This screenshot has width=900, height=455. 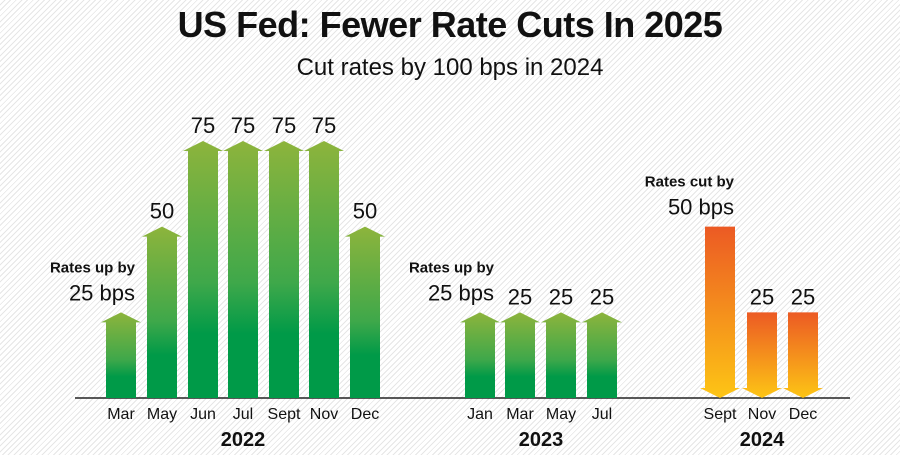 What do you see at coordinates (121, 355) in the screenshot?
I see `bar-up-arrow-2022-mar` at bounding box center [121, 355].